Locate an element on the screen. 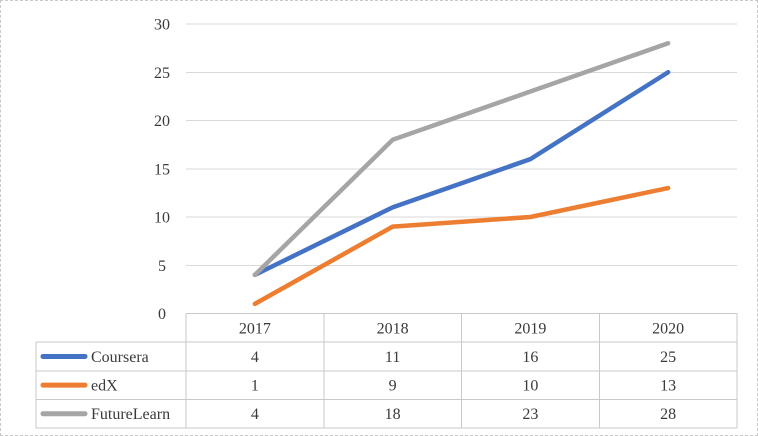  y-axis-tick-label: 5 is located at coordinates (162, 266).